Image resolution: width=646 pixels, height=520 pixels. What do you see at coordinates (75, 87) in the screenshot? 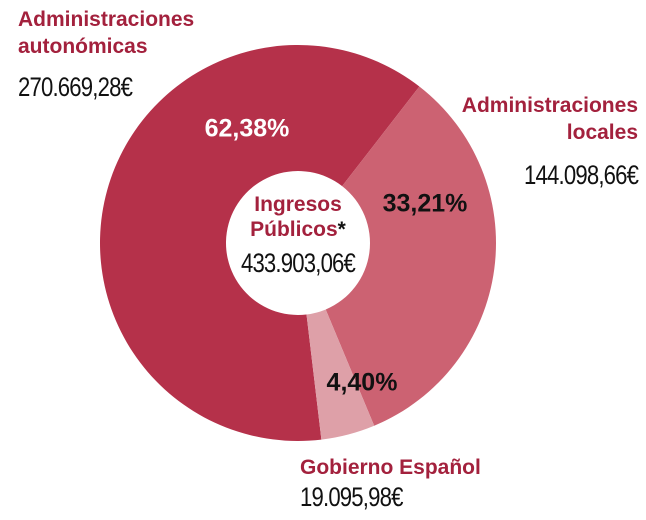
I see `amount-label: 270.669,28€` at bounding box center [75, 87].